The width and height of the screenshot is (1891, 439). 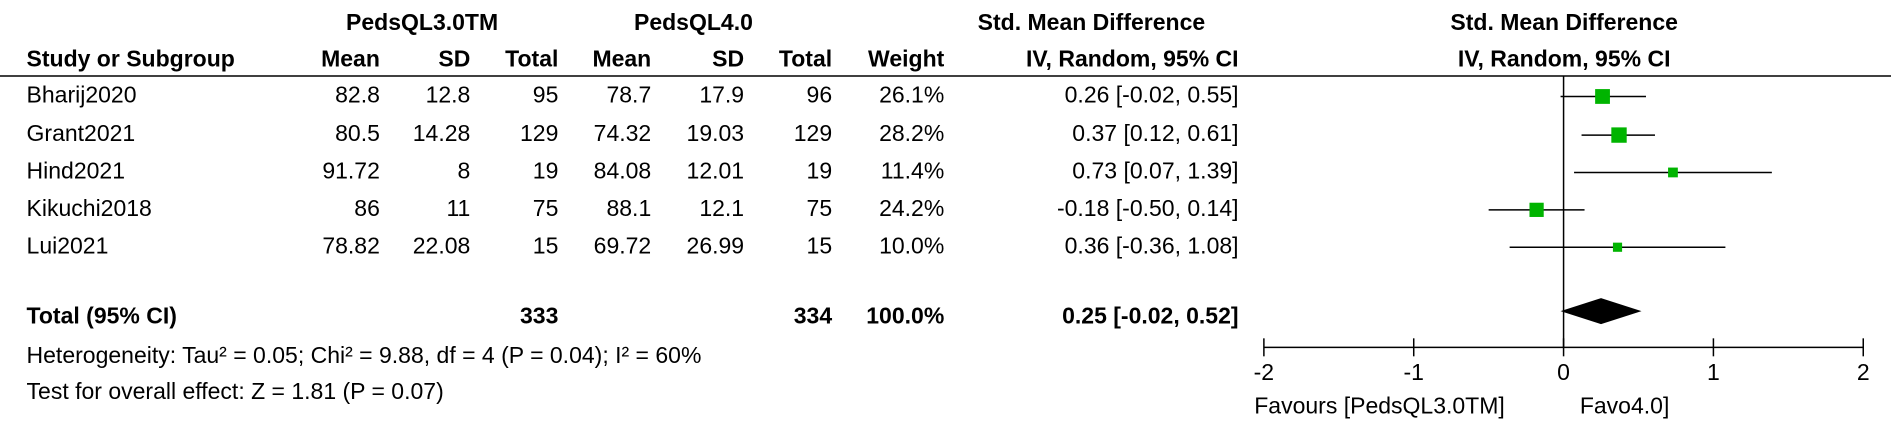 What do you see at coordinates (1132, 58) in the screenshot?
I see `effect-subheader: IV, Random, 95% CI` at bounding box center [1132, 58].